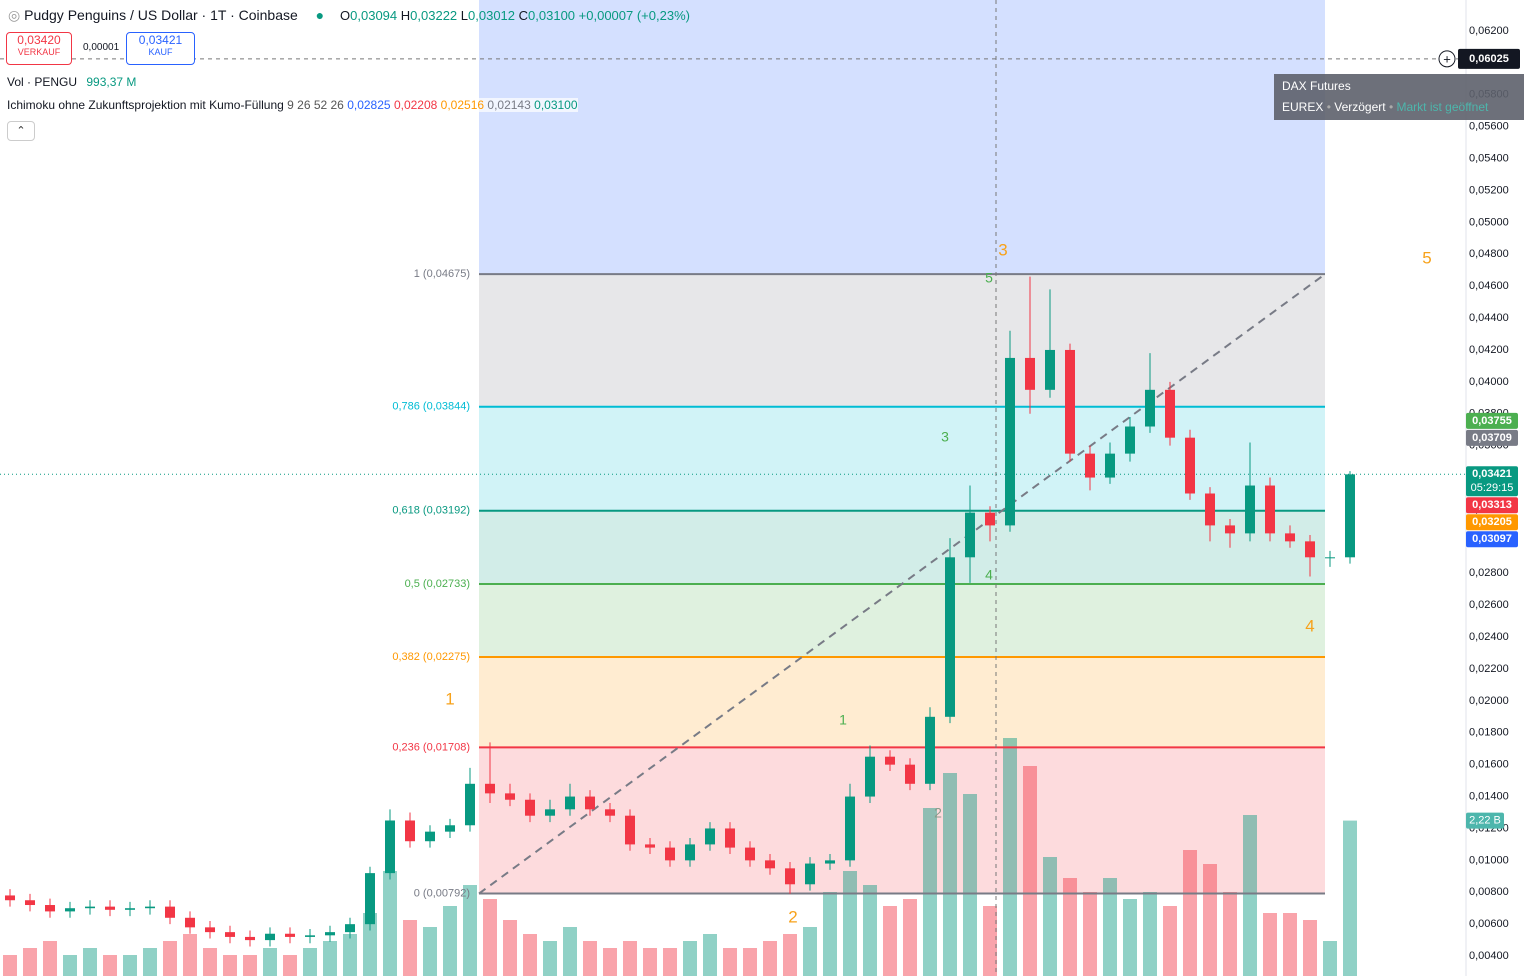 The width and height of the screenshot is (1524, 976). I want to click on fib-label: 0,786 (0,03844), so click(431, 407).